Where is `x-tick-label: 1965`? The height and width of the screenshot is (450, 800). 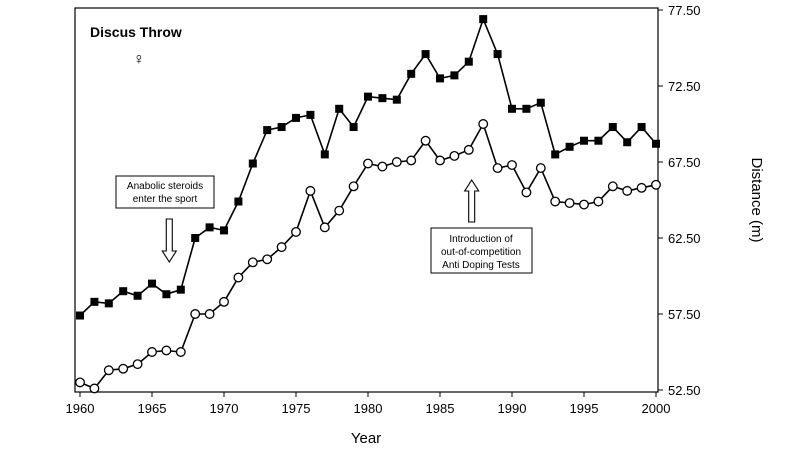 x-tick-label: 1965 is located at coordinates (152, 408).